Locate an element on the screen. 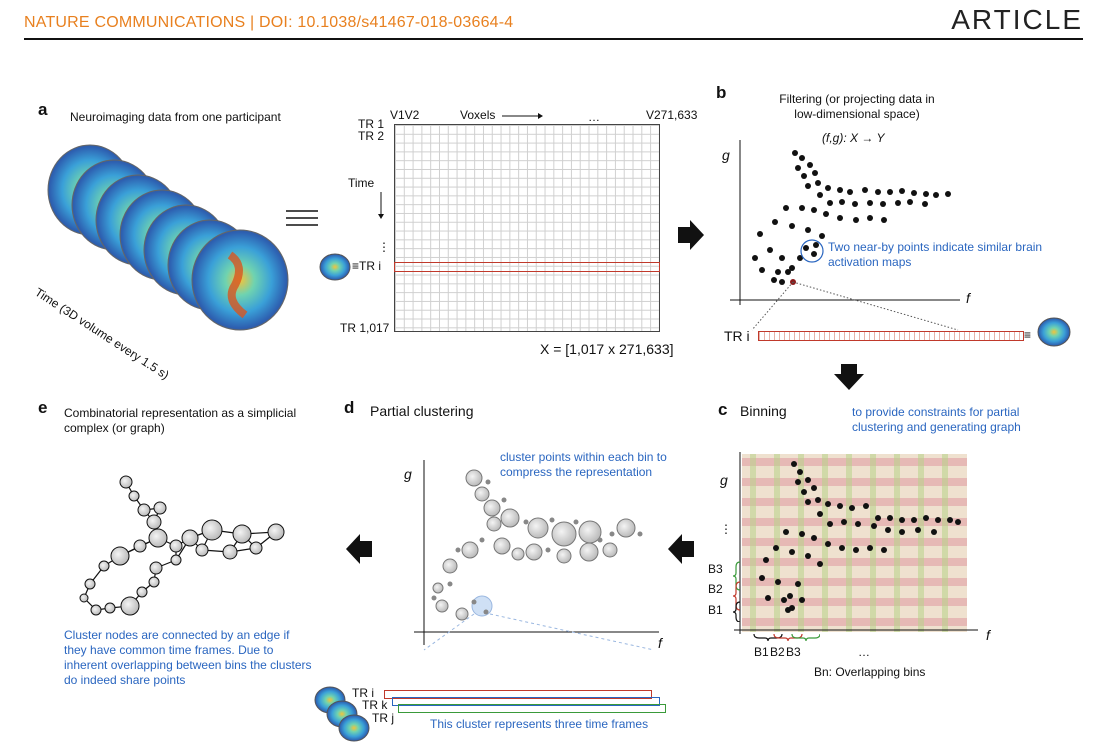 This screenshot has width=1101, height=752. near-points-highlight is located at coordinates (812, 251).